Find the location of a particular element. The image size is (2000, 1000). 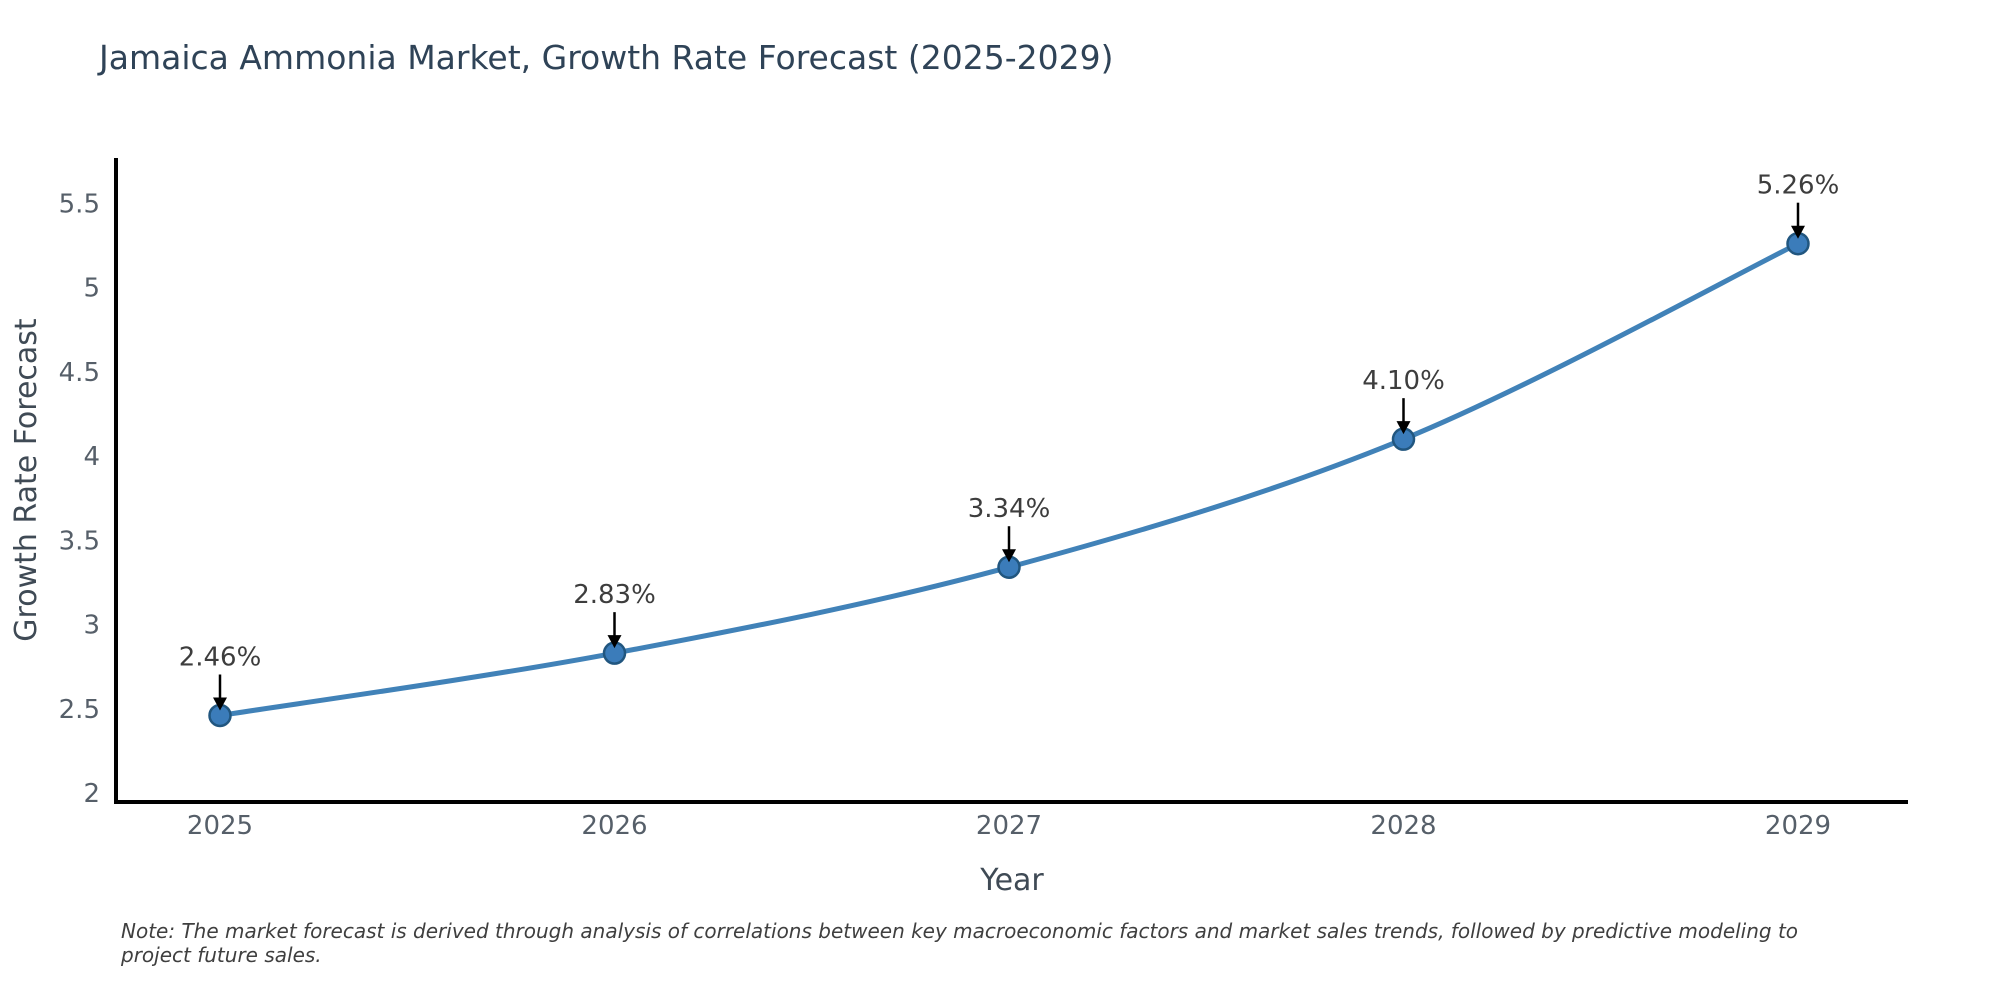

x-tick-label: 2028 is located at coordinates (1403, 826).